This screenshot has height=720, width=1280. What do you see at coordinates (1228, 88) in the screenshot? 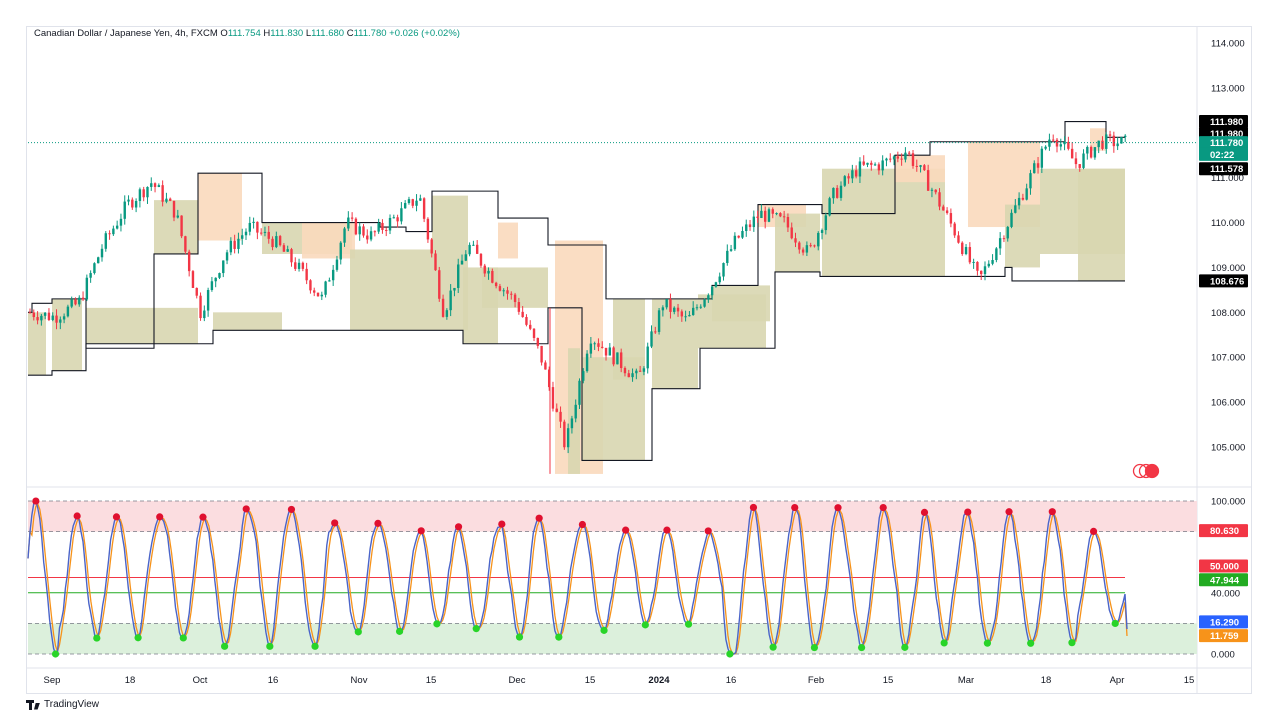
I see `price-tick-label: 113.000` at bounding box center [1228, 88].